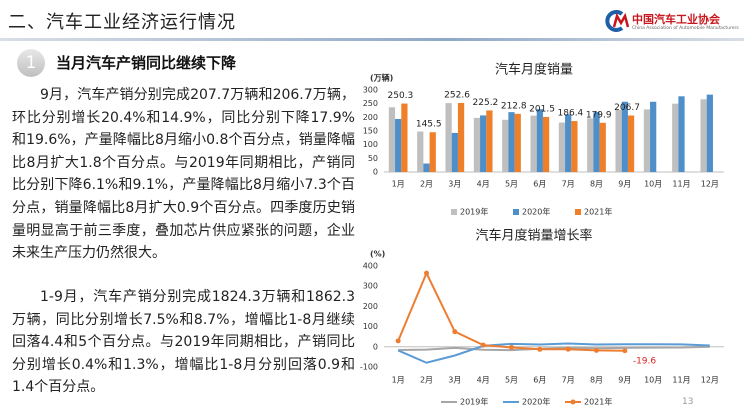  What do you see at coordinates (381, 78) in the screenshot?
I see `unit-label: (万辆)` at bounding box center [381, 78].